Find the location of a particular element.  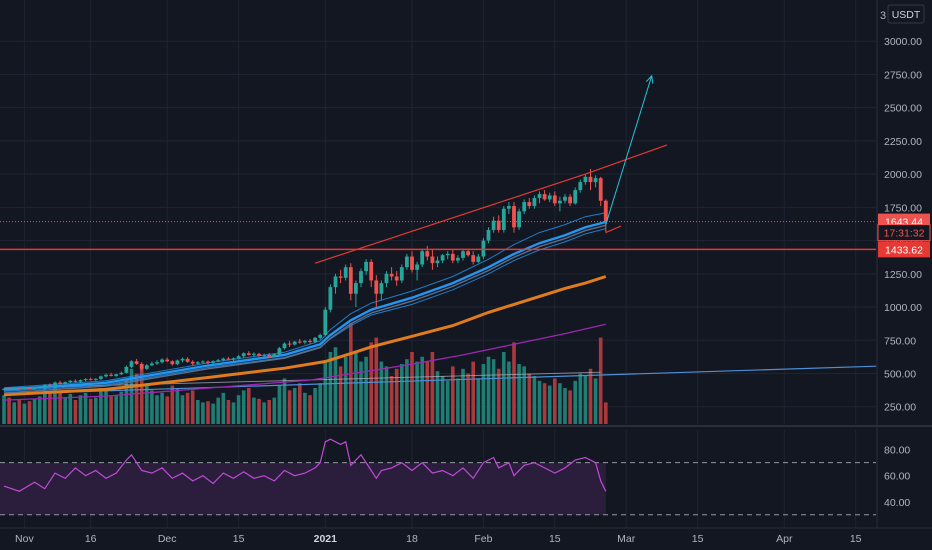

trend-channel-upper is located at coordinates (491, 204).